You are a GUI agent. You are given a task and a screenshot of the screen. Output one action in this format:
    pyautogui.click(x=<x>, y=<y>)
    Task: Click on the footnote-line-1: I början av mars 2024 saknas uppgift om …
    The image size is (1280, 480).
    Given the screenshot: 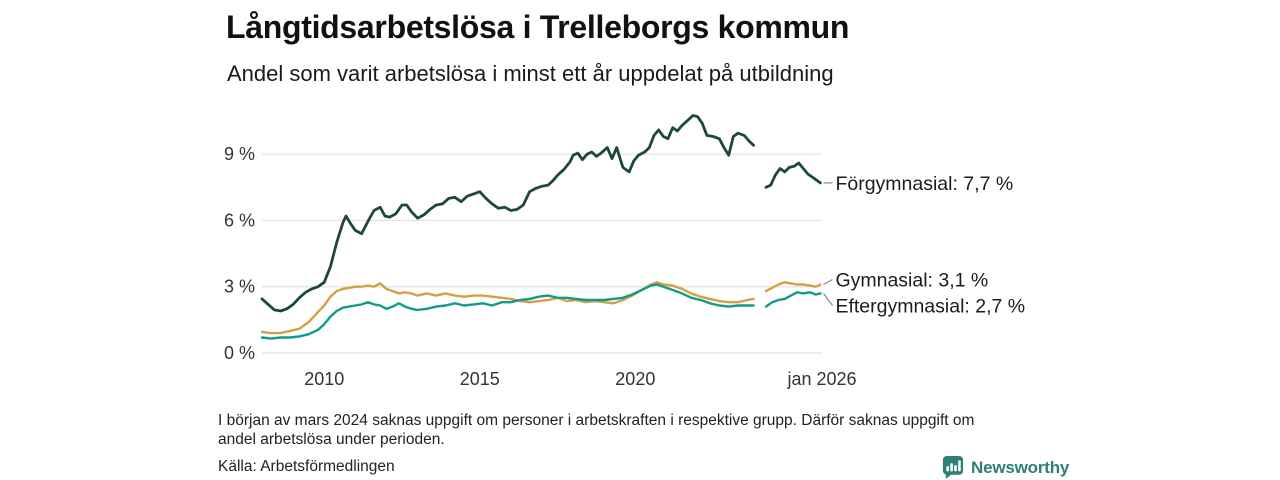 What is the action you would take?
    pyautogui.click(x=596, y=420)
    